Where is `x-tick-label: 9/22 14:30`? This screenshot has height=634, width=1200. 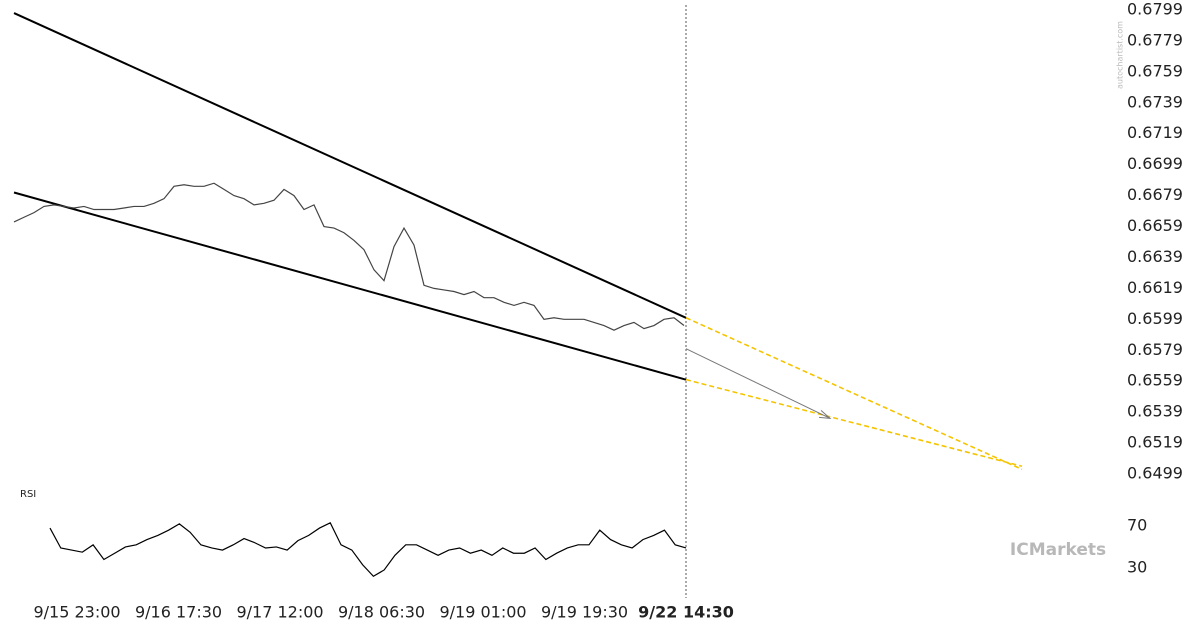 x-tick-label: 9/22 14:30 is located at coordinates (686, 612).